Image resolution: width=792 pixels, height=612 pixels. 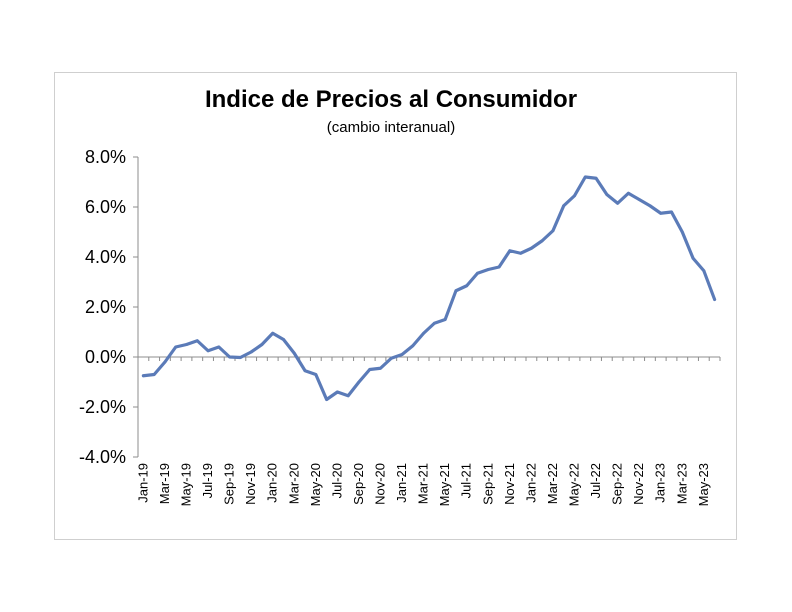 I want to click on x-tick-label: Jul-19, so click(x=207, y=480).